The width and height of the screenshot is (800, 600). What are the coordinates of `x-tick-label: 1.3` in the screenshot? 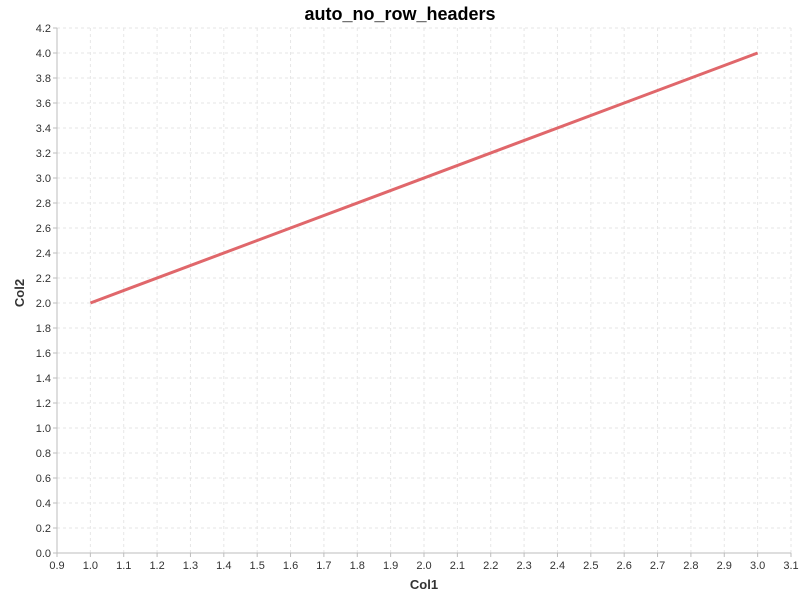 It's located at (190, 566).